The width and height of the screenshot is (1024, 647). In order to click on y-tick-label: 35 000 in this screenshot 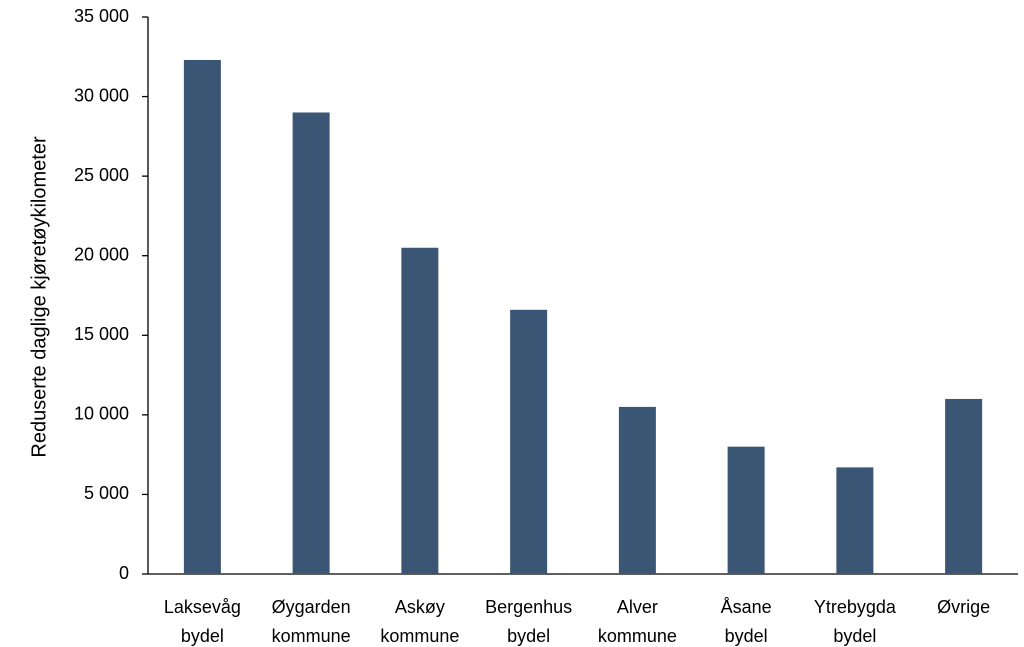, I will do `click(101, 16)`.